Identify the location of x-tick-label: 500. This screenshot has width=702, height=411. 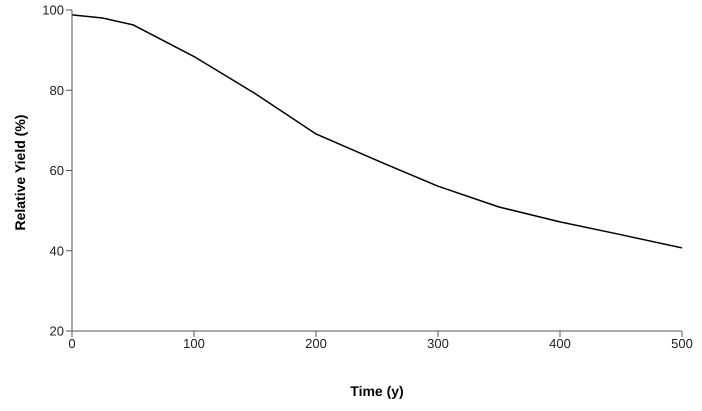
(682, 344).